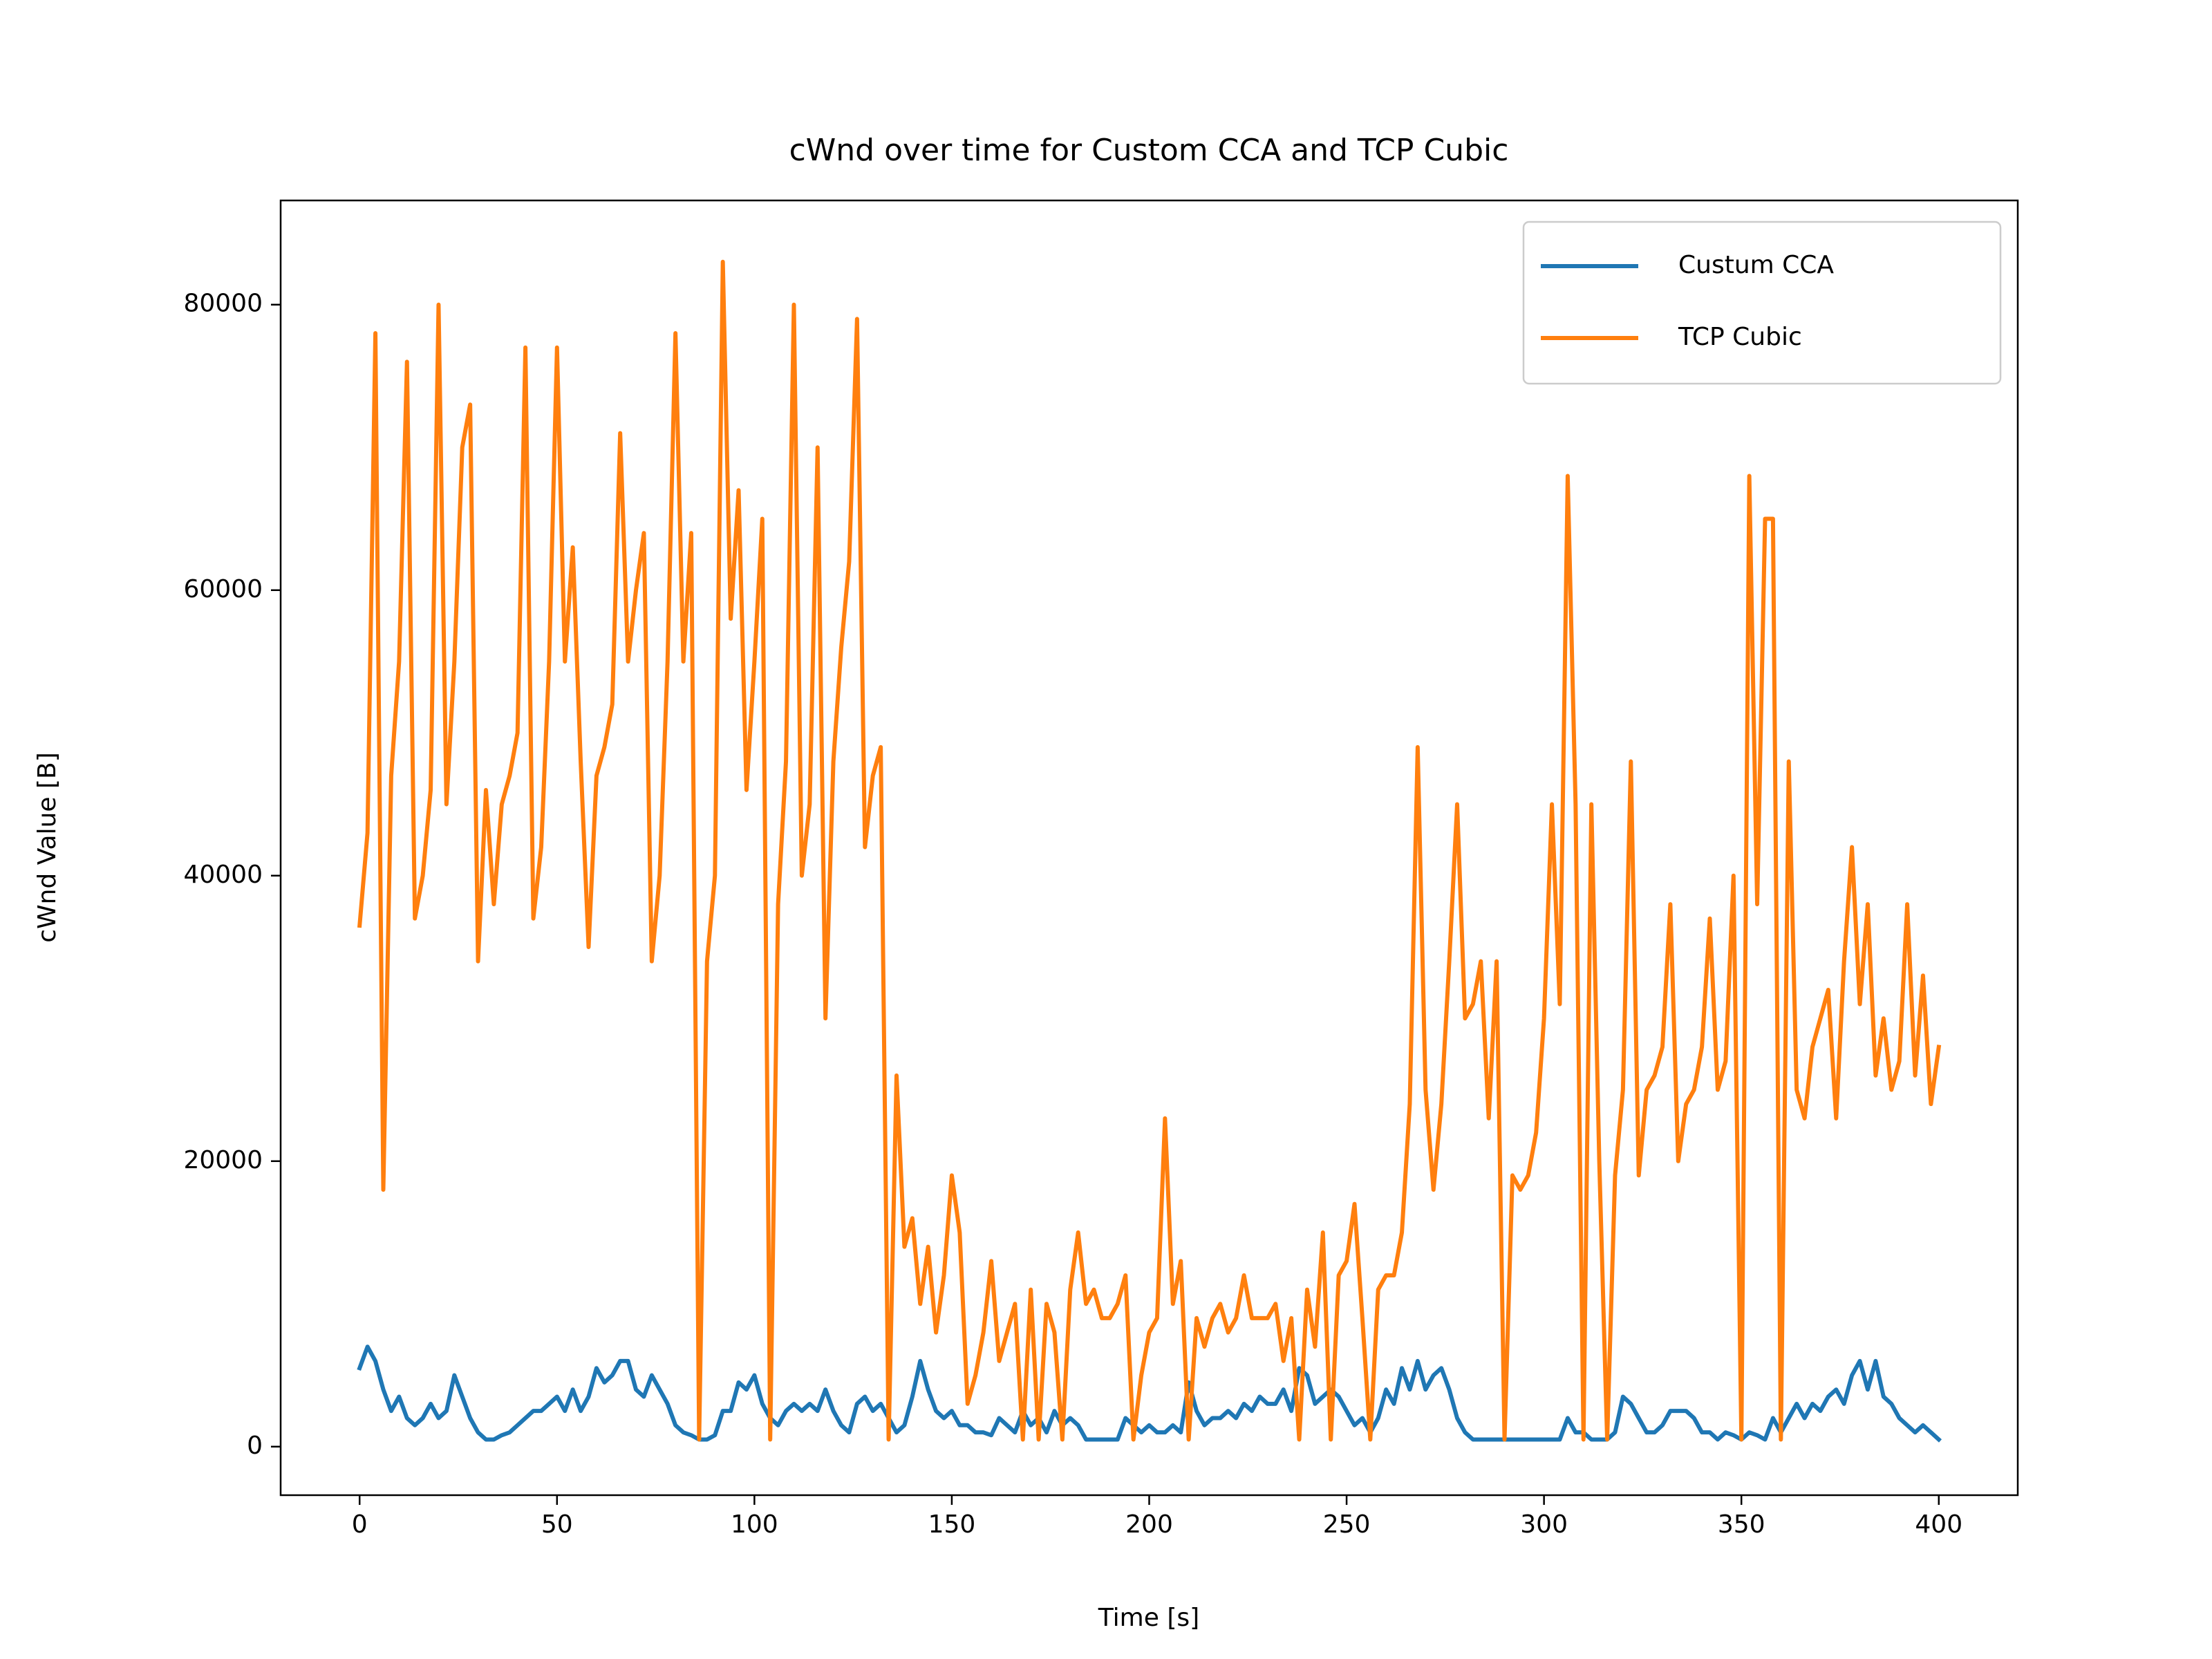 The width and height of the screenshot is (2212, 1659). I want to click on x-tick-label: 250, so click(1347, 1525).